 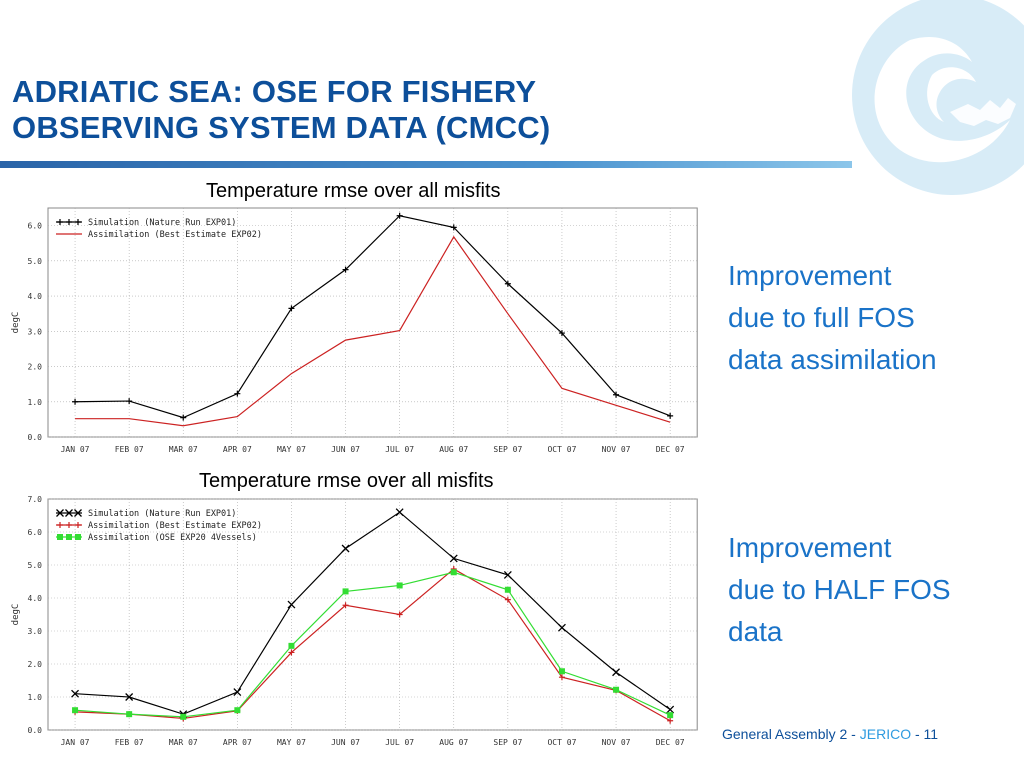 I want to click on legend-label: Assimilation (OSE EXP20 4Vessels), so click(x=172, y=538).